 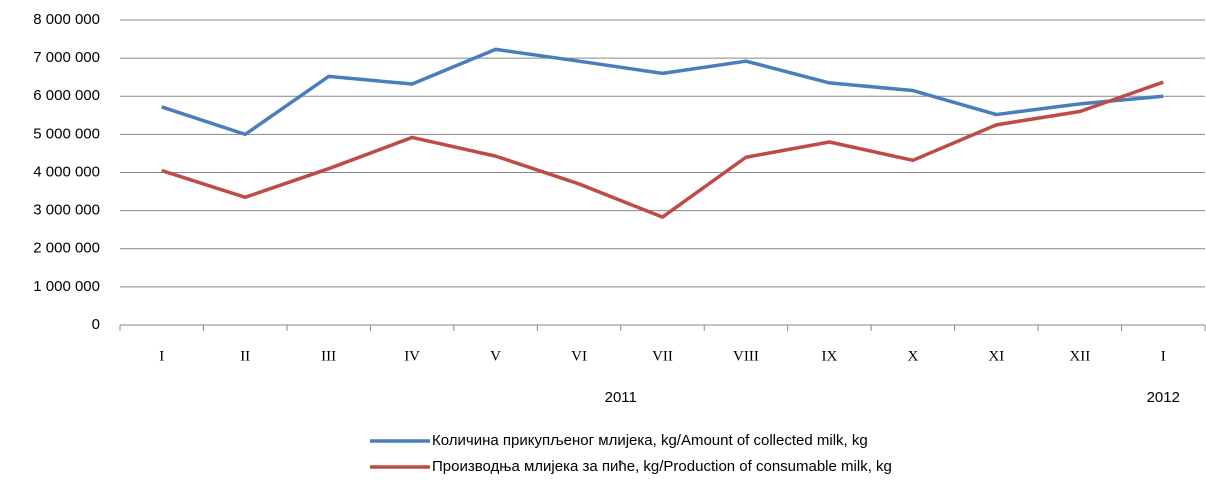 I want to click on x-tick-label: V, so click(x=495, y=356).